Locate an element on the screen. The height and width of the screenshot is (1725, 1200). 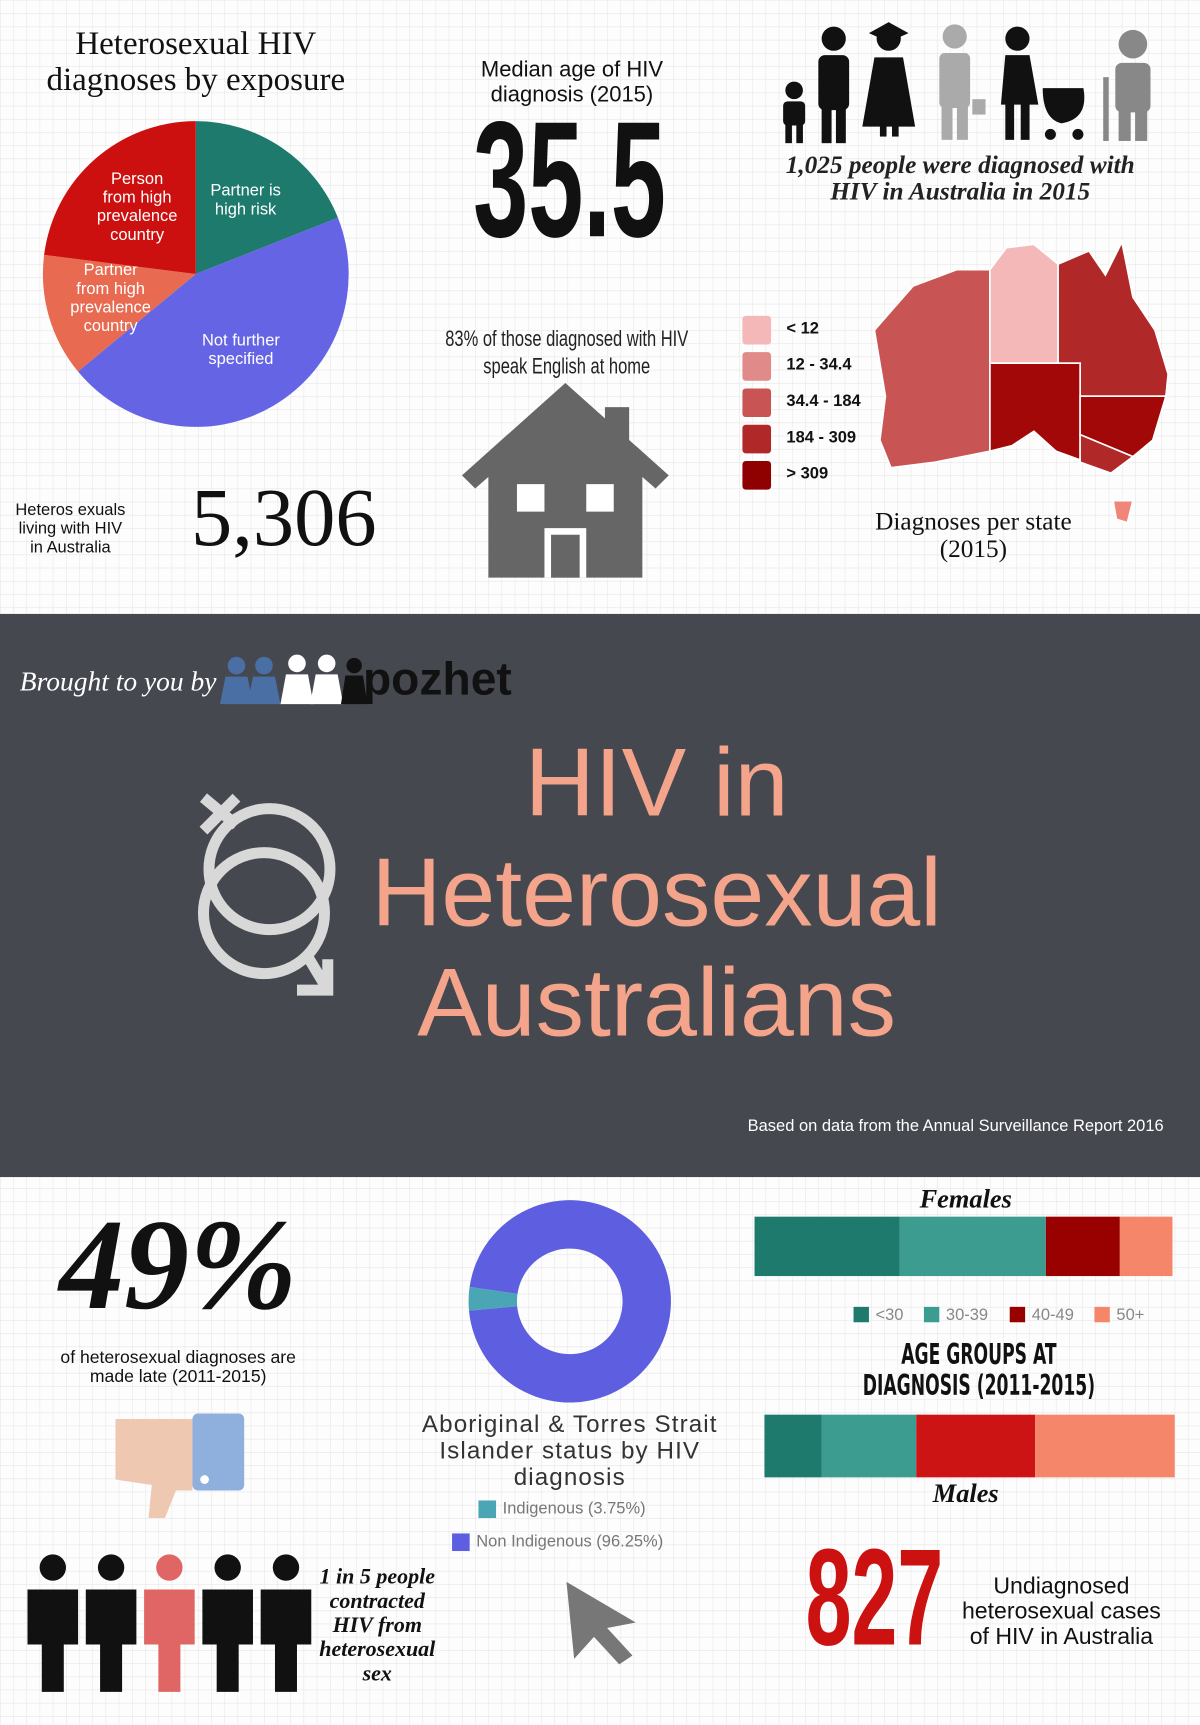
pie-slice is located at coordinates (266, 198).